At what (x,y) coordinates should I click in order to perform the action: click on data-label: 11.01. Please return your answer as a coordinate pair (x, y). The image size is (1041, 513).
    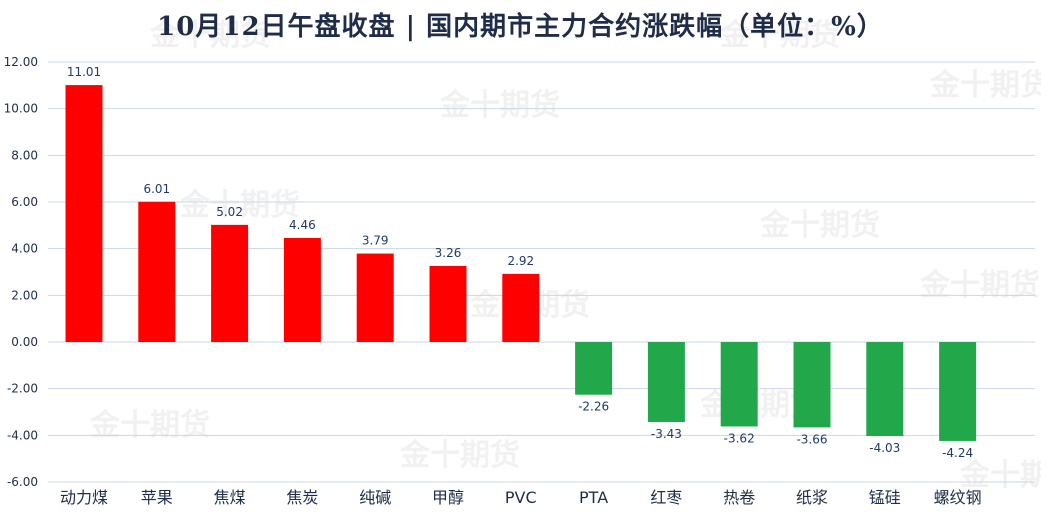
    Looking at the image, I should click on (84, 72).